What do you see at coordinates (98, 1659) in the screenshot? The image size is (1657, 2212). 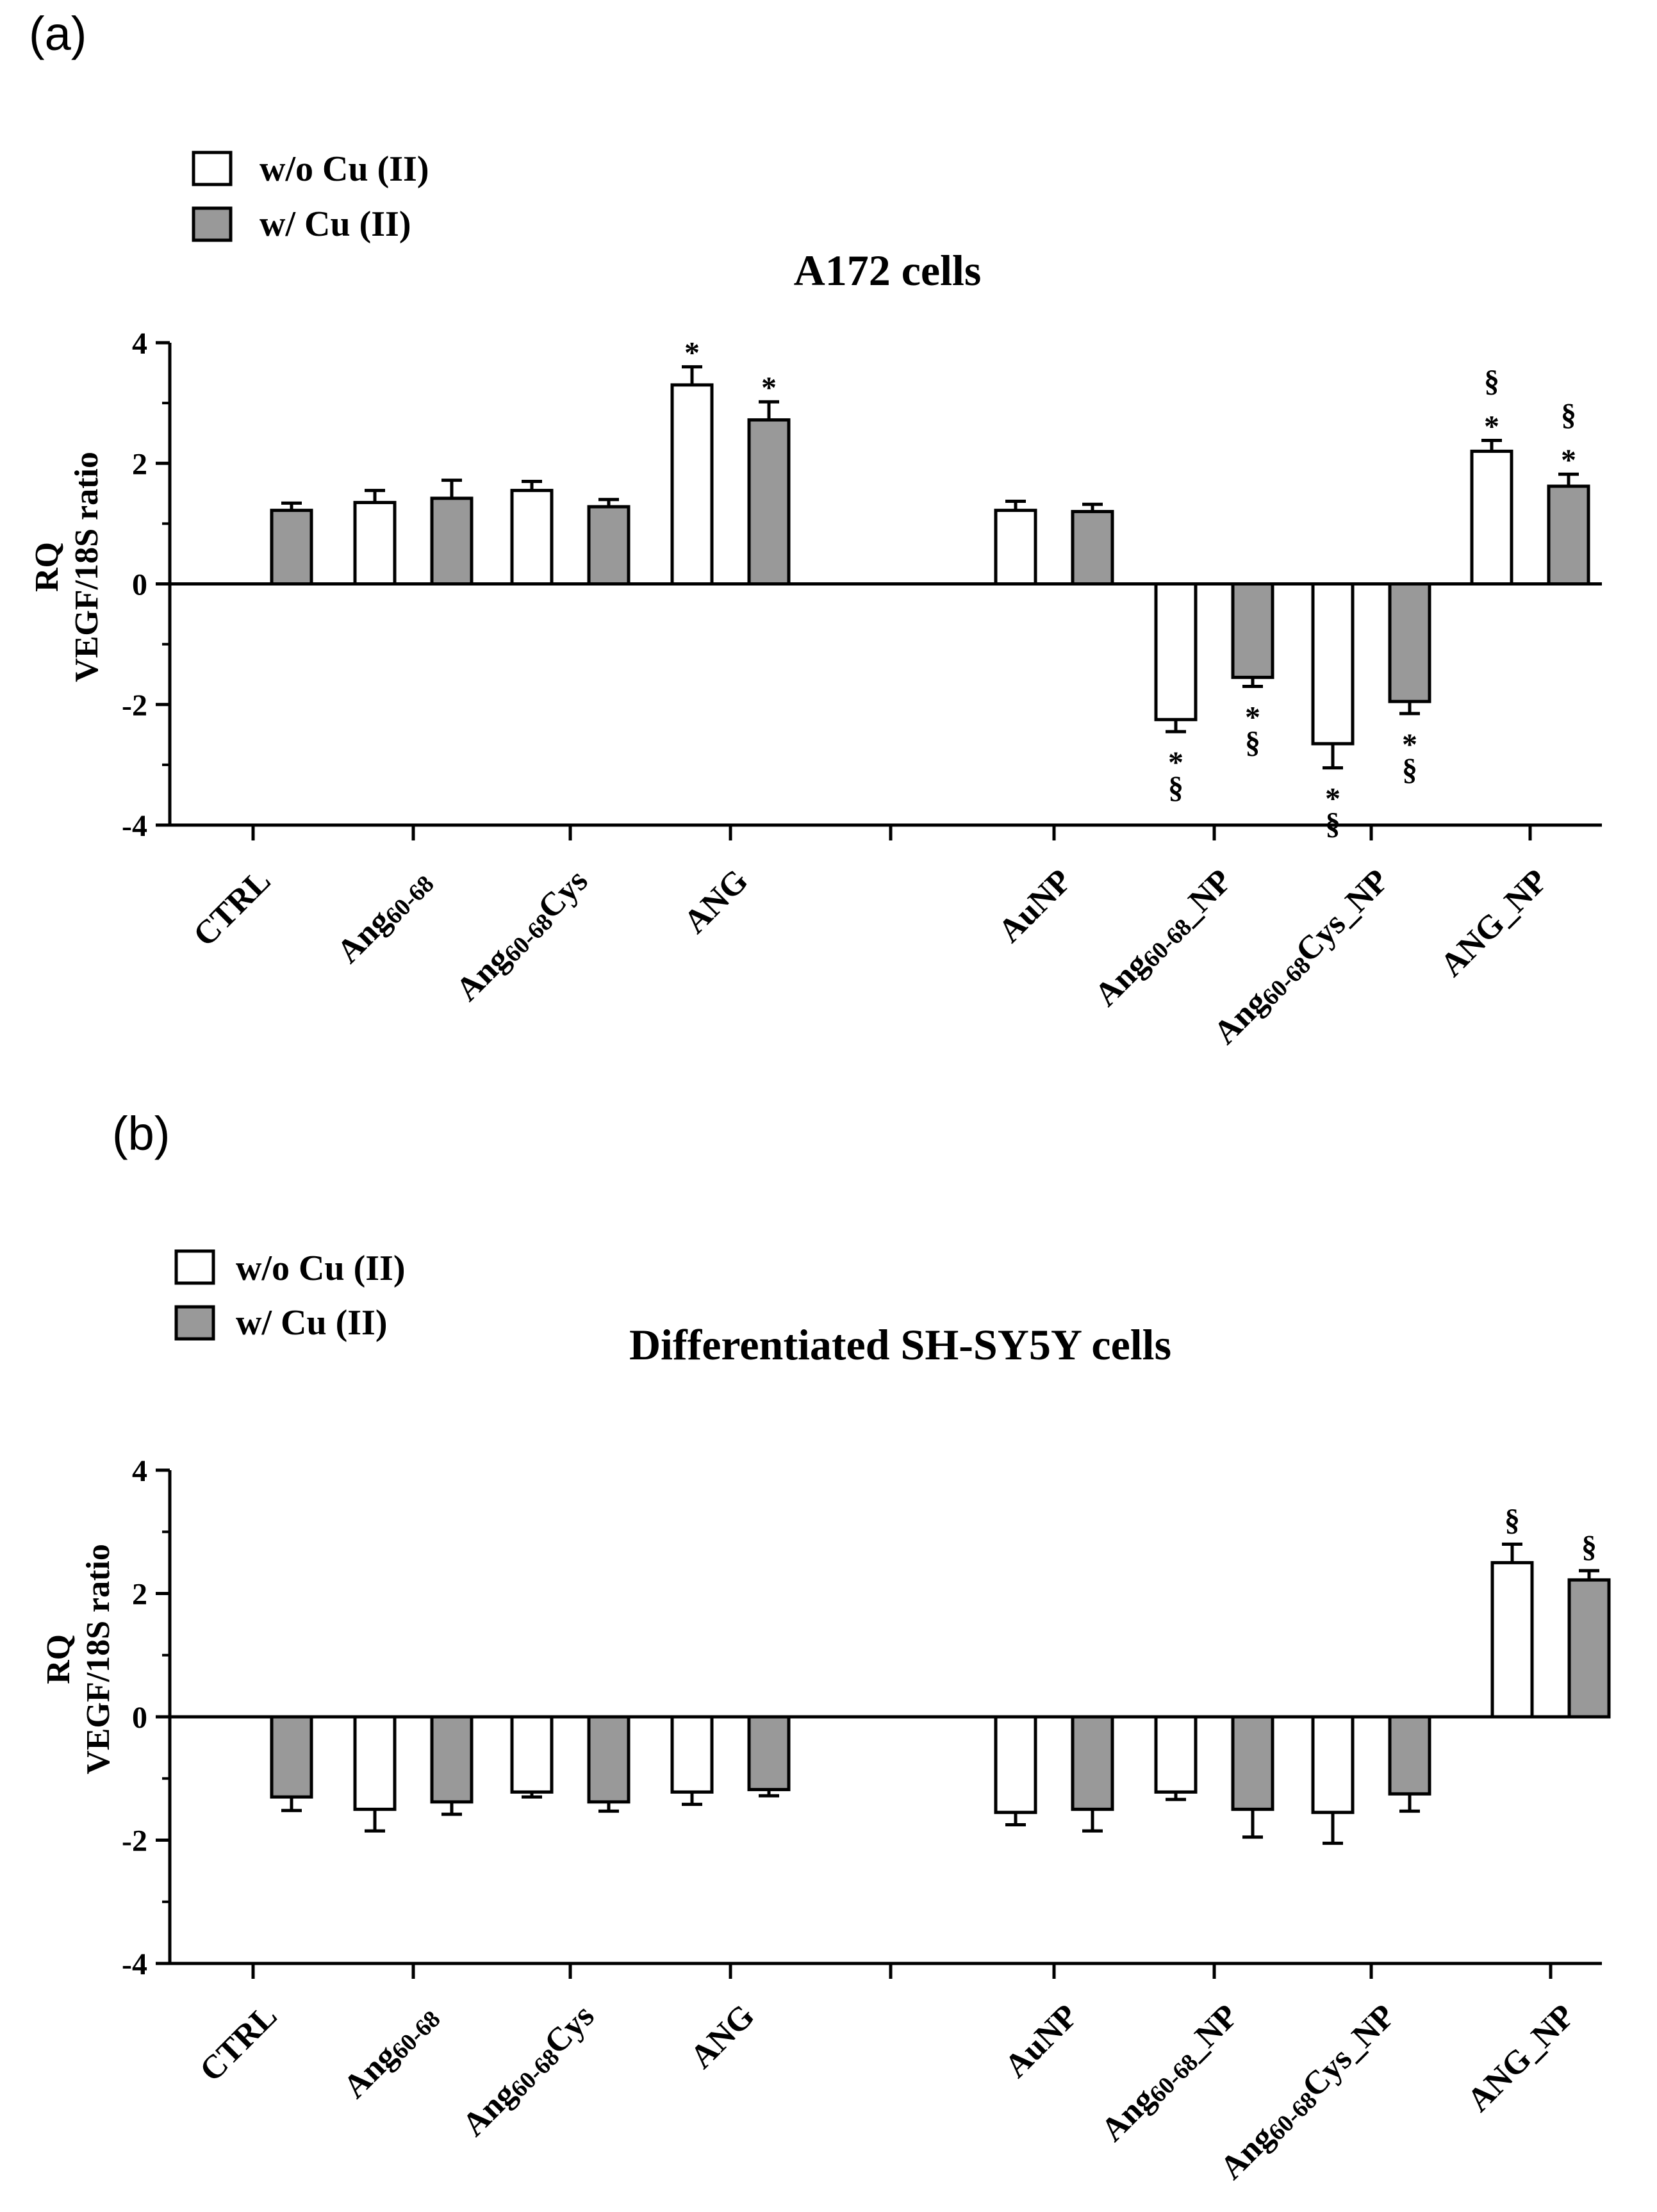 I see `panel-b-ylabel-line2: VEGF/18S ratio` at bounding box center [98, 1659].